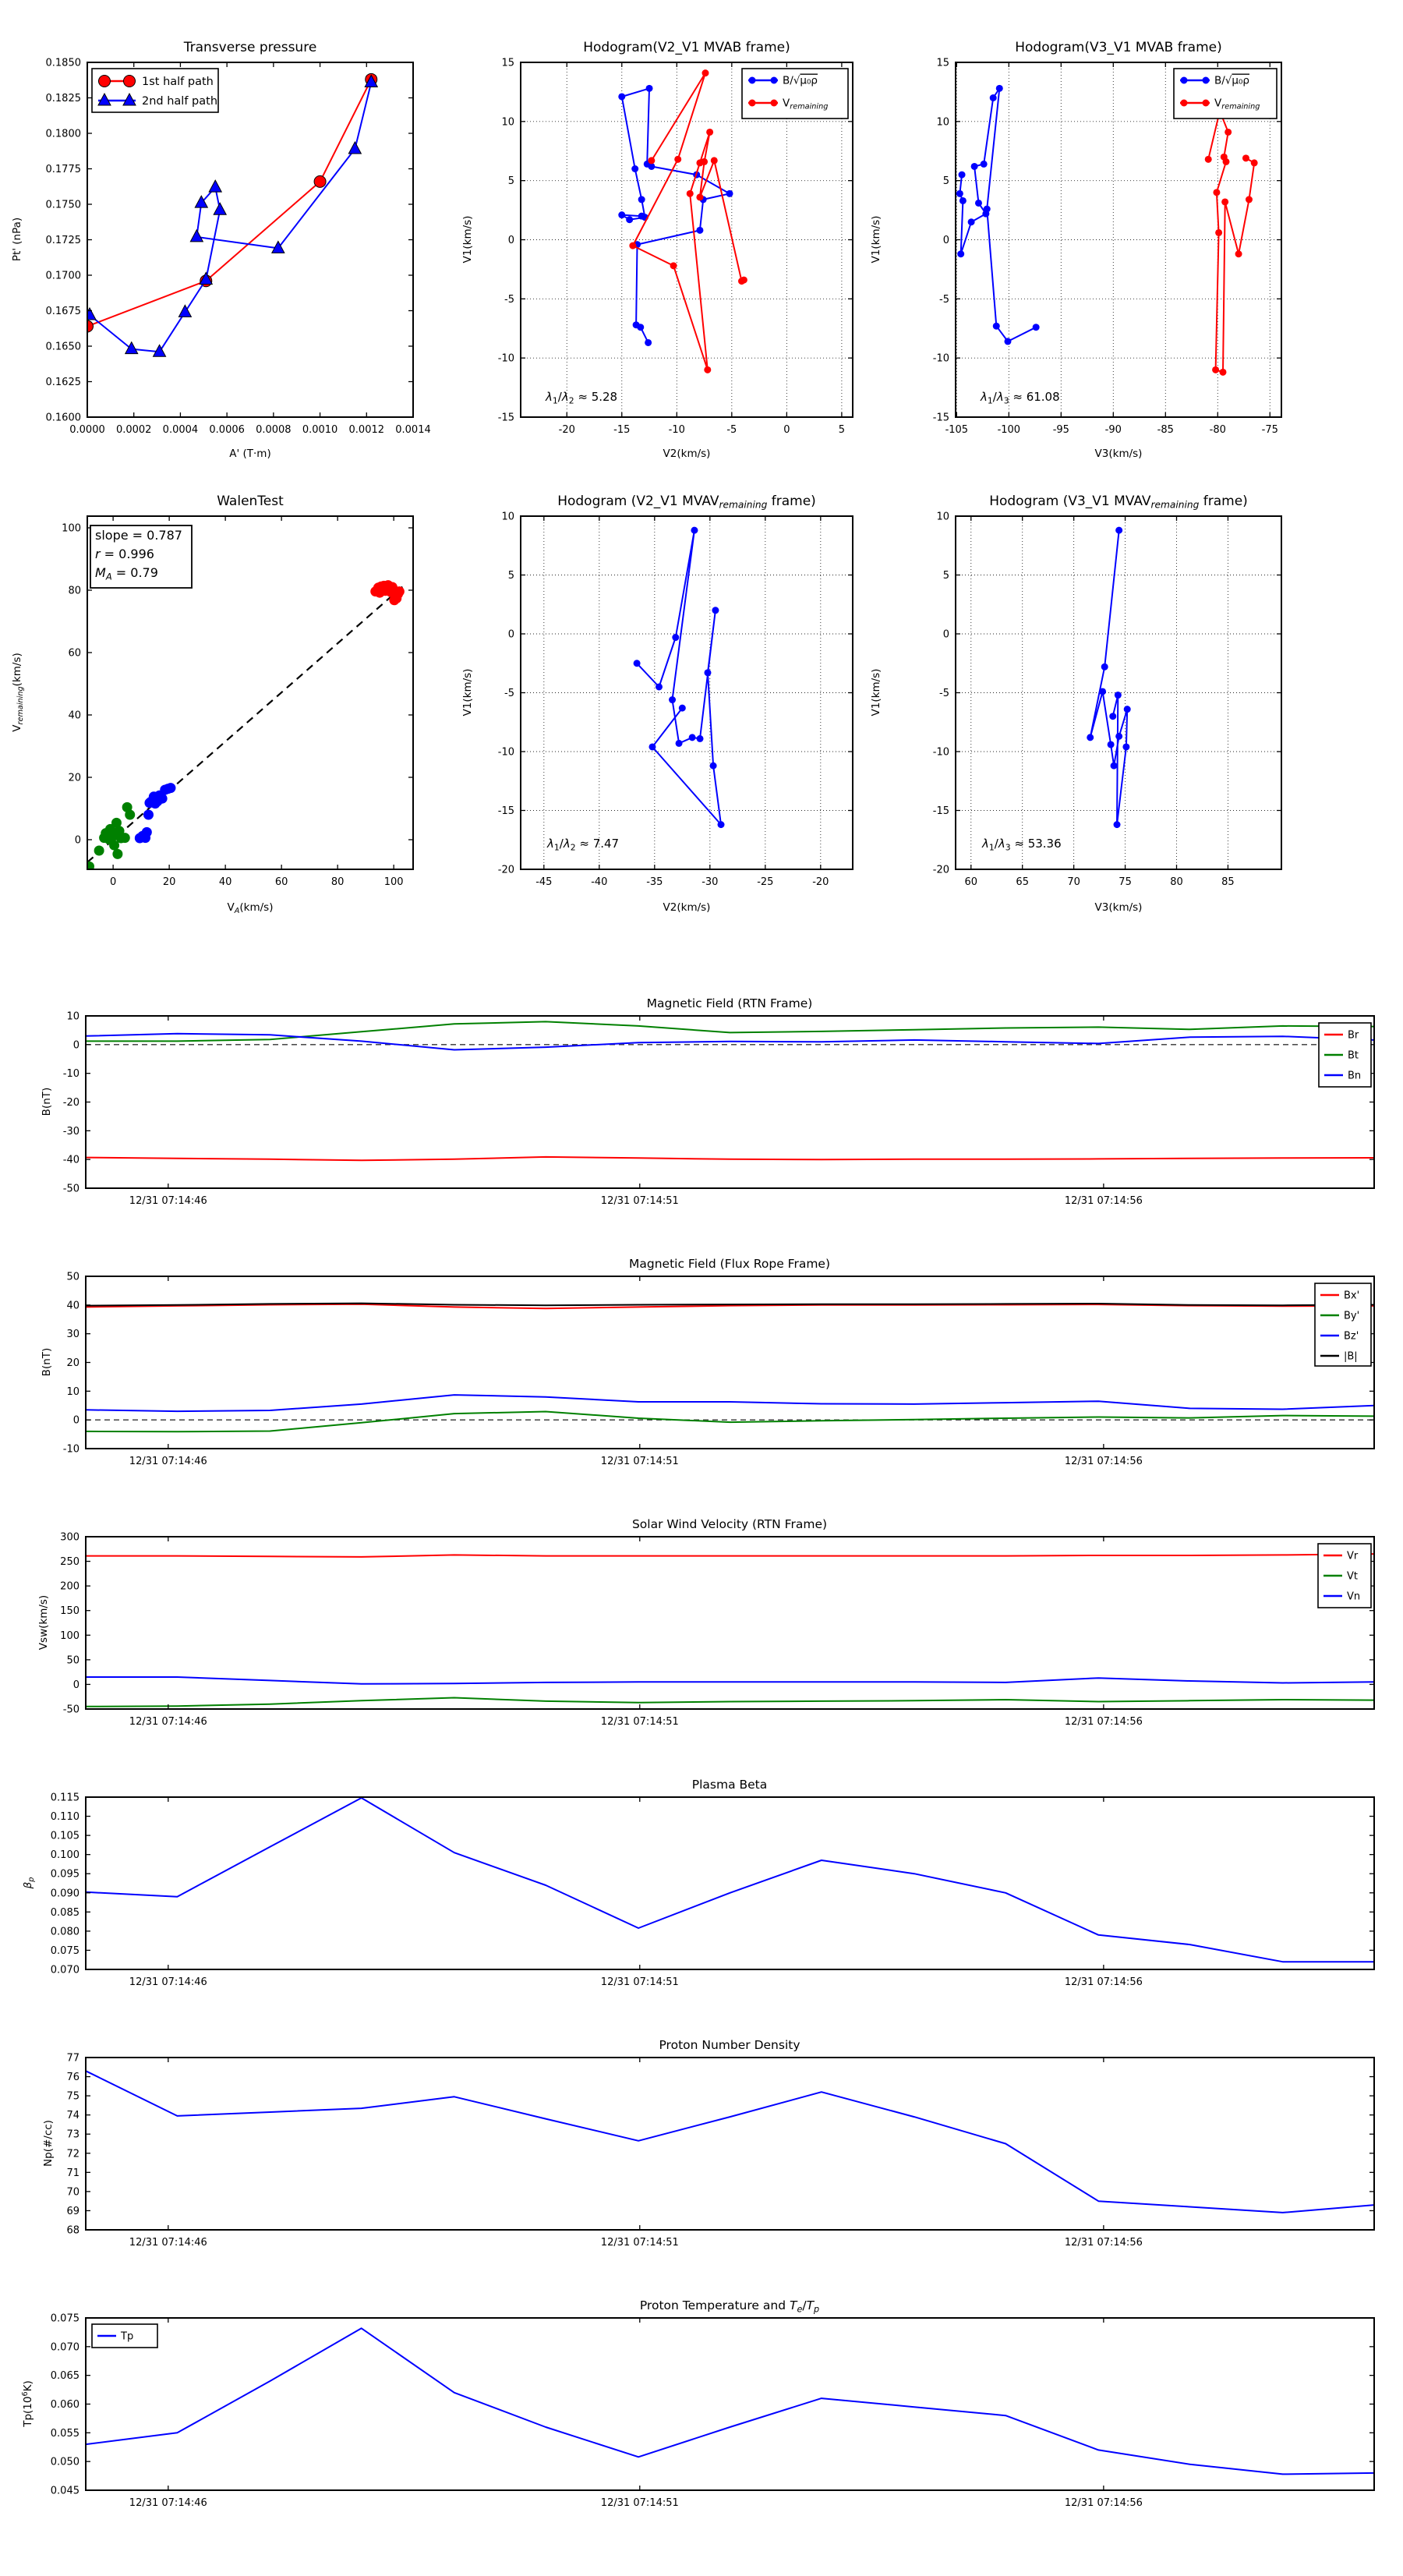 The width and height of the screenshot is (1403, 2576). What do you see at coordinates (1351, 1296) in the screenshot?
I see `legend-label: Bx'` at bounding box center [1351, 1296].